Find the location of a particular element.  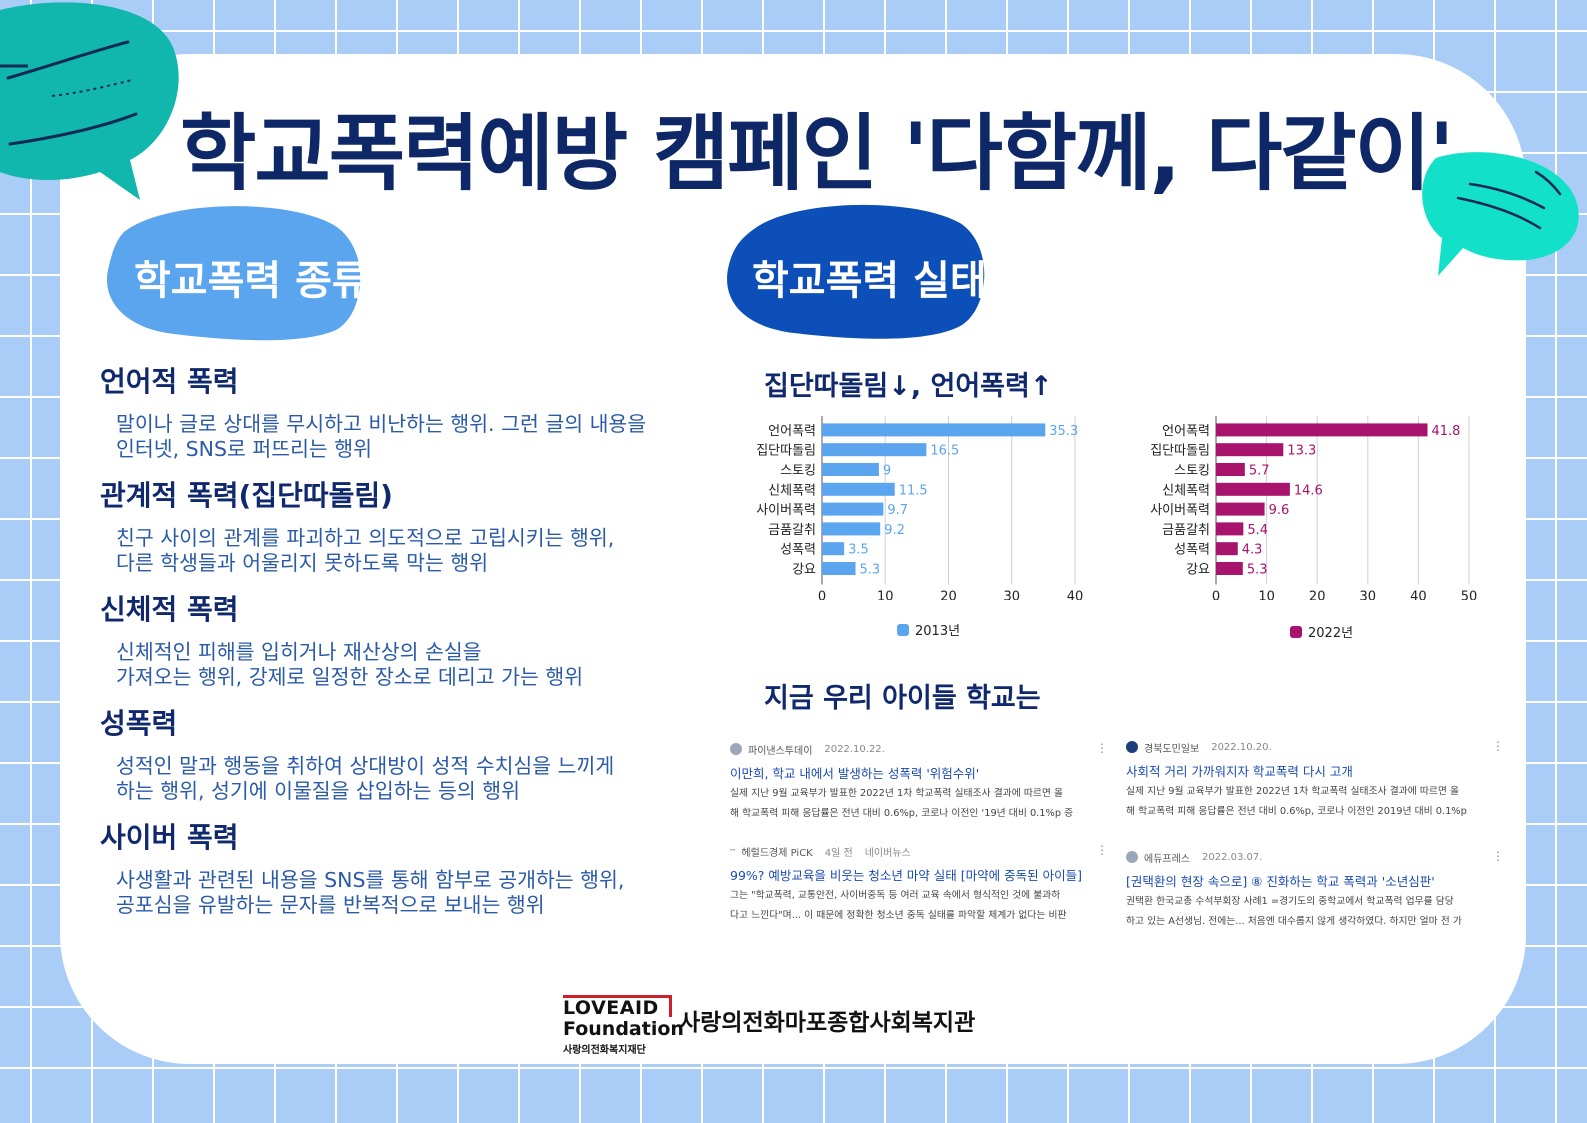

news-source: 에듀프레스 is located at coordinates (1167, 859).